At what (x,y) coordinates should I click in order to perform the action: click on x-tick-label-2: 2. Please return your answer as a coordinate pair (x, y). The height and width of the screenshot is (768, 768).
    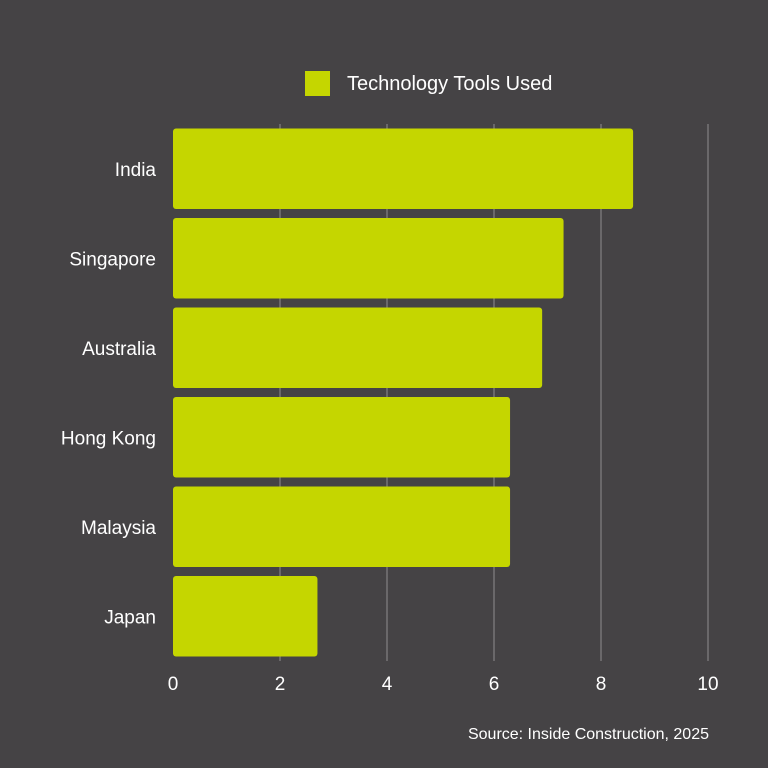
    Looking at the image, I should click on (280, 684).